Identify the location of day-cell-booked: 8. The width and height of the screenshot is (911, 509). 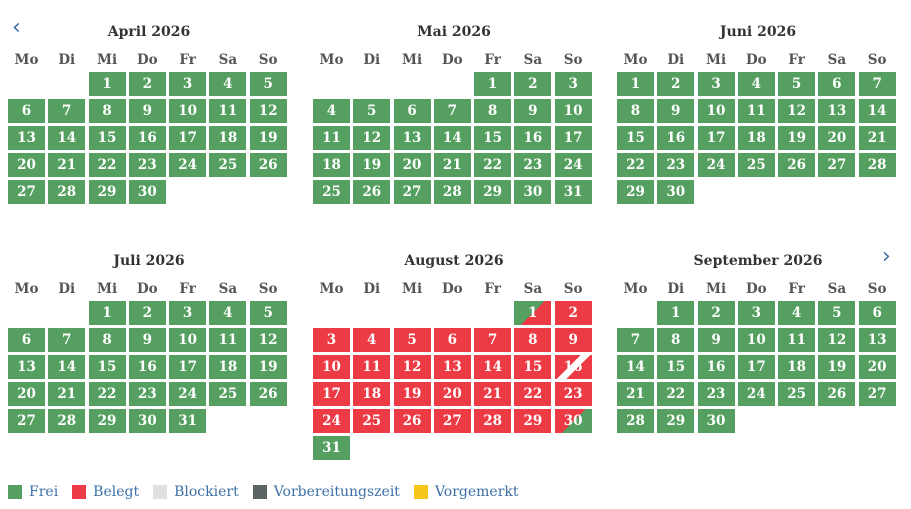
(533, 340).